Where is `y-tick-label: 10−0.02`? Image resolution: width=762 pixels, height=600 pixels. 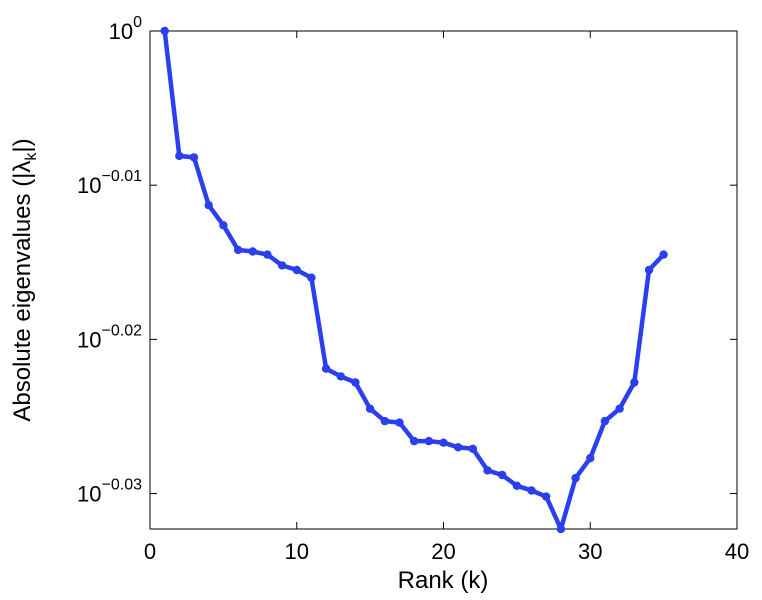
y-tick-label: 10−0.02 is located at coordinates (109, 337).